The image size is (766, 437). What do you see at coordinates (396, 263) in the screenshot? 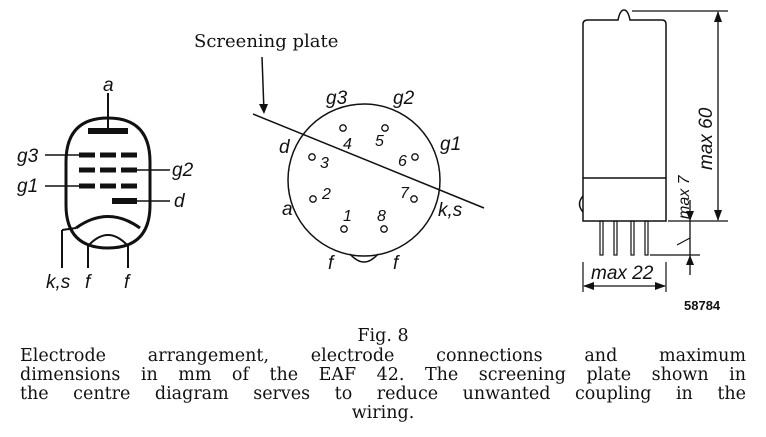
I see `electrode-f2: f` at bounding box center [396, 263].